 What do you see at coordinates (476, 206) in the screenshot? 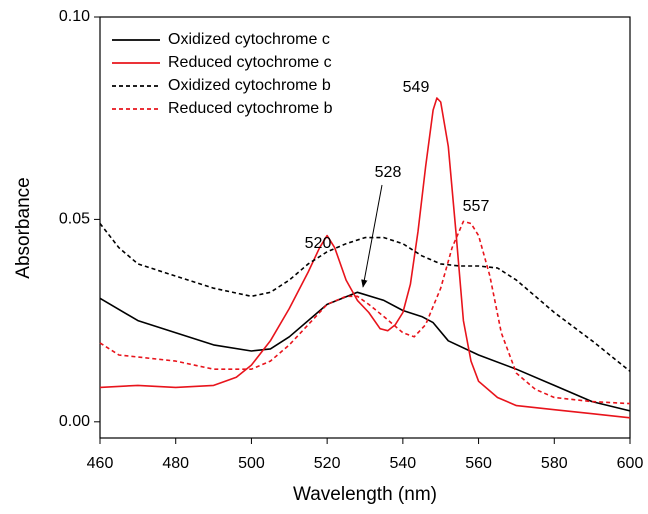
I see `annotation: 557` at bounding box center [476, 206].